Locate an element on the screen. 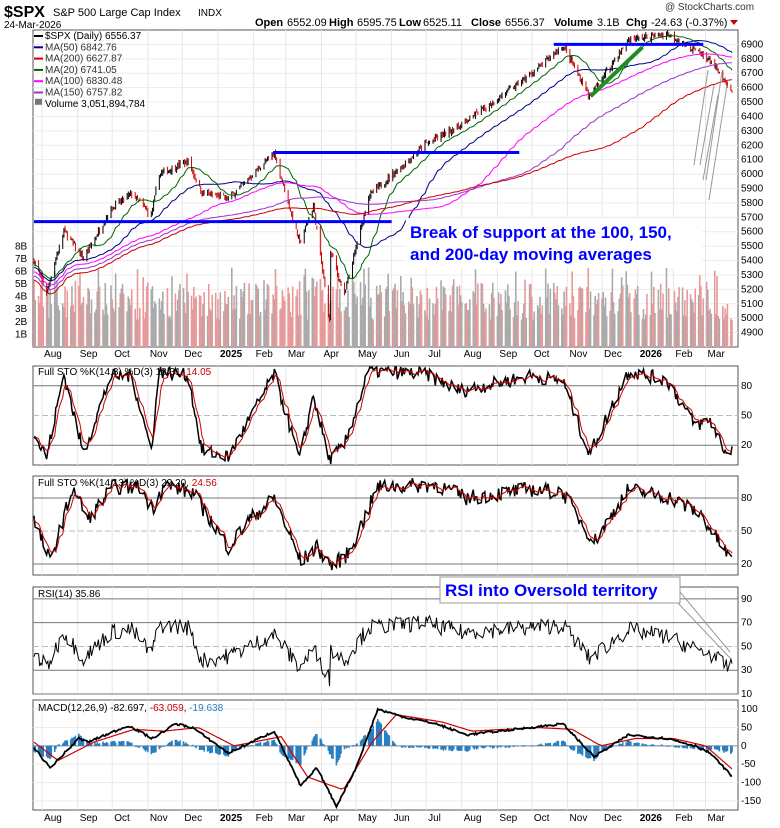  osc-tick-label: 20 is located at coordinates (747, 564).